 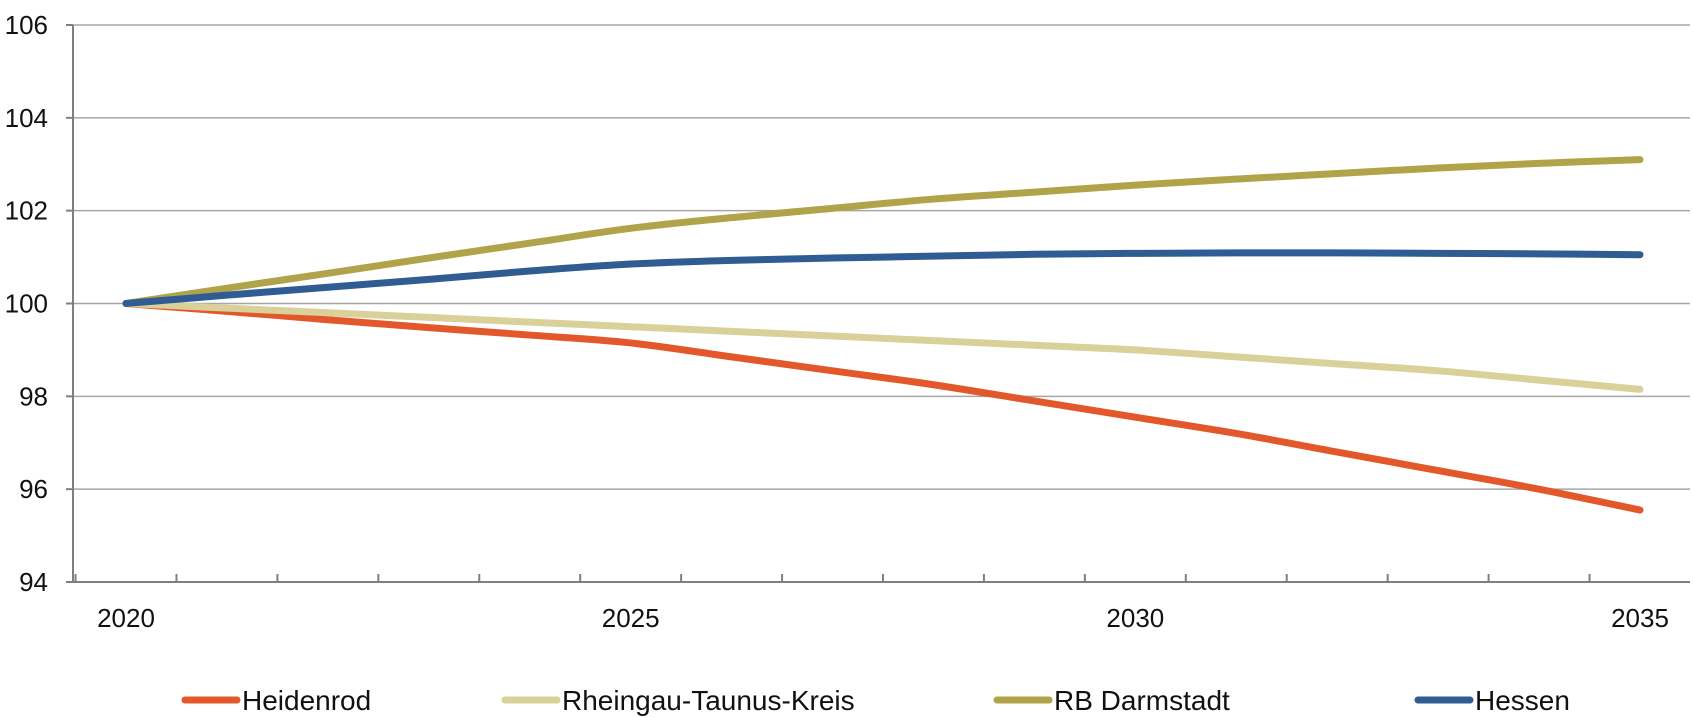 What do you see at coordinates (26, 304) in the screenshot?
I see `y-tick-label: 100` at bounding box center [26, 304].